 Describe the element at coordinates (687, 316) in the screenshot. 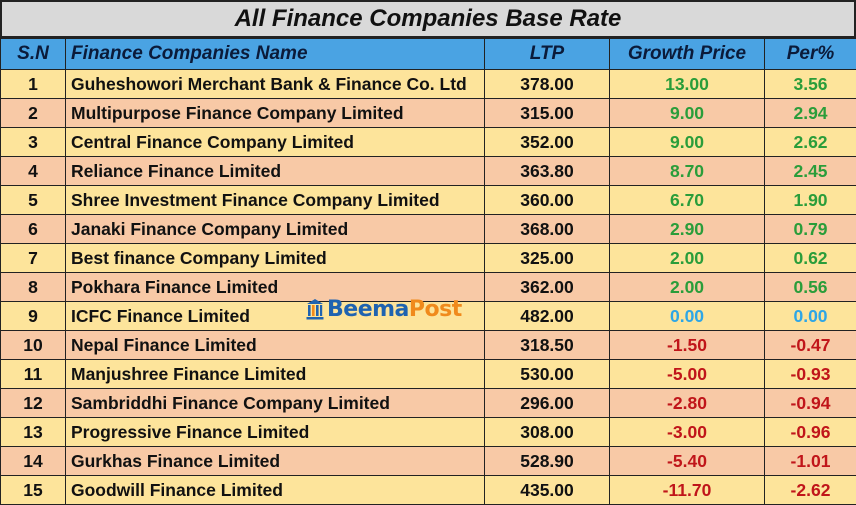

I see `cell-growth-price: 0.00` at that location.